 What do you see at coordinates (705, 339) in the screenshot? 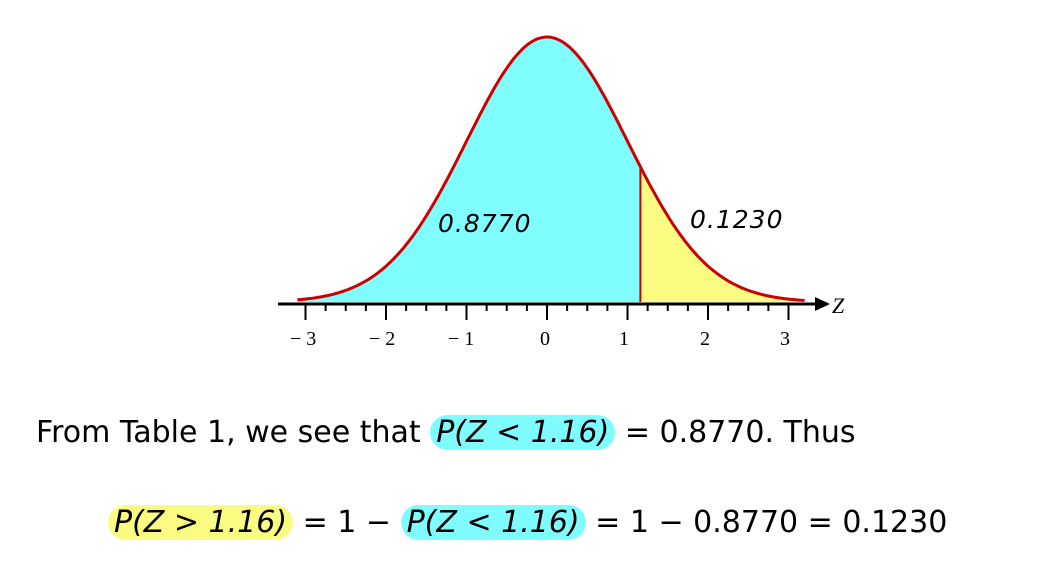
I see `tick-label: 2` at bounding box center [705, 339].